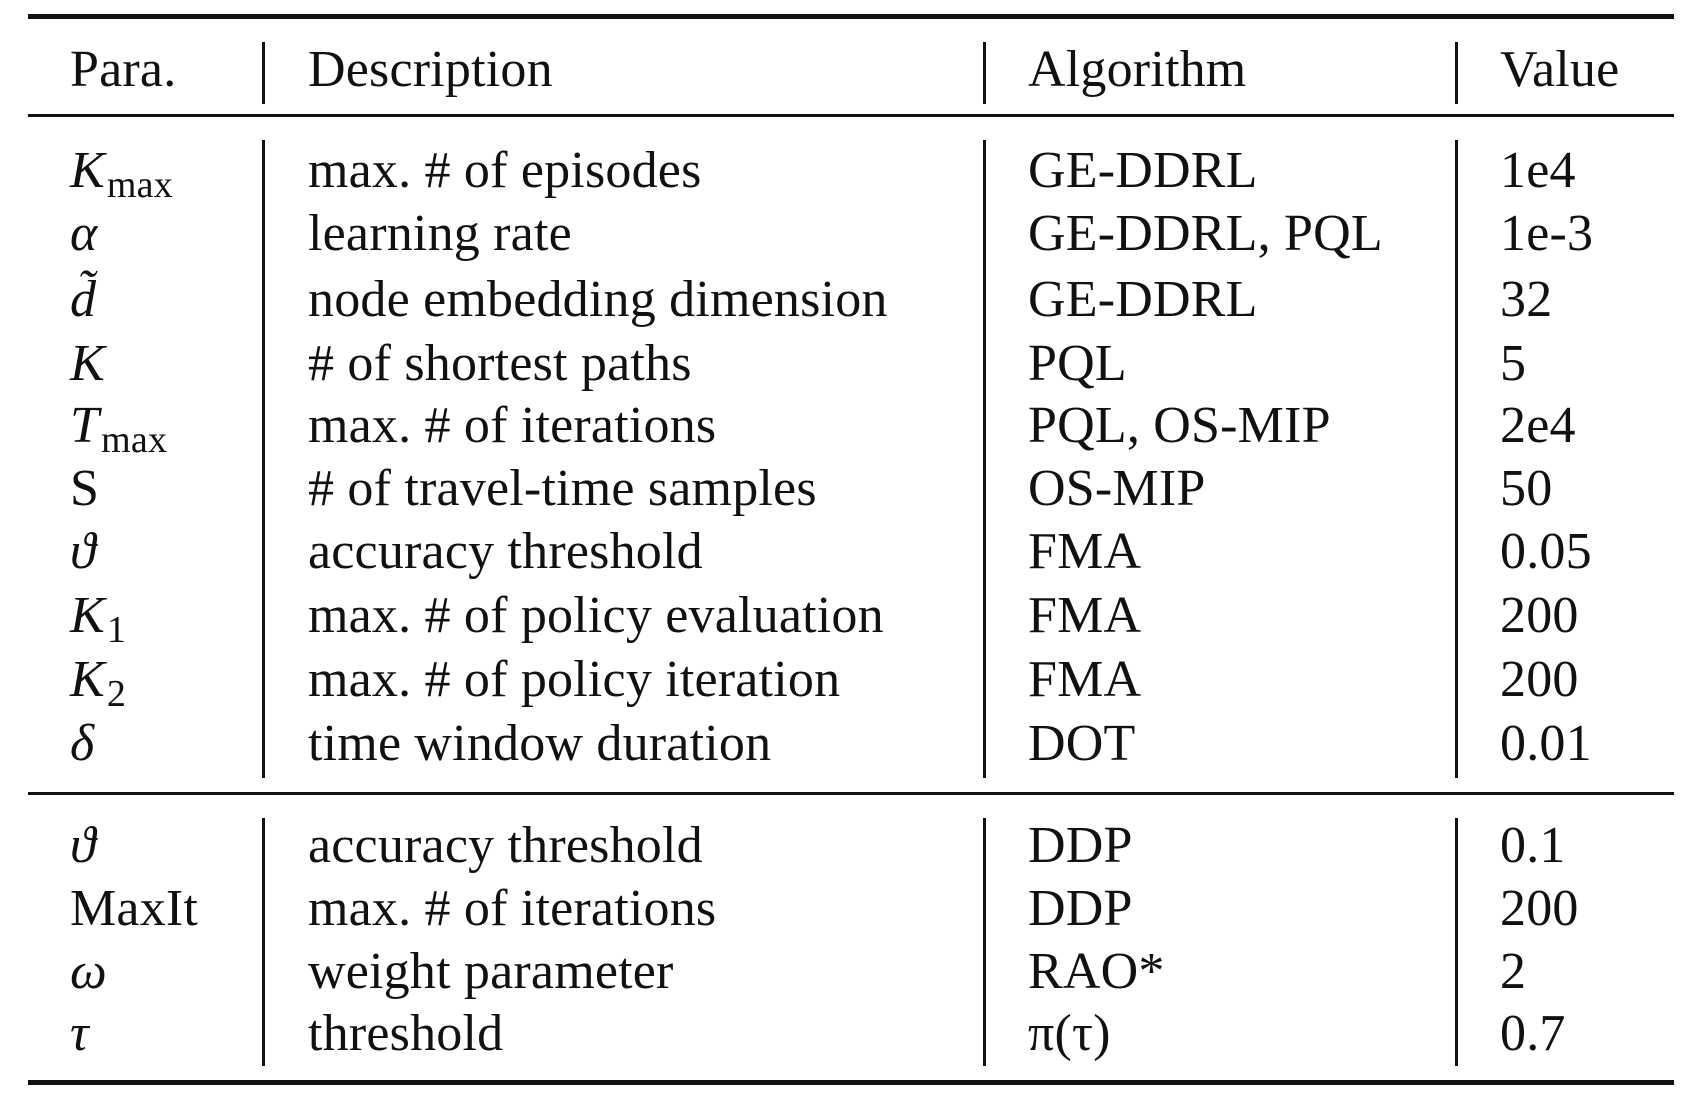 Image resolution: width=1684 pixels, height=1098 pixels. Describe the element at coordinates (1546, 743) in the screenshot. I see `param-value: 0.01` at that location.